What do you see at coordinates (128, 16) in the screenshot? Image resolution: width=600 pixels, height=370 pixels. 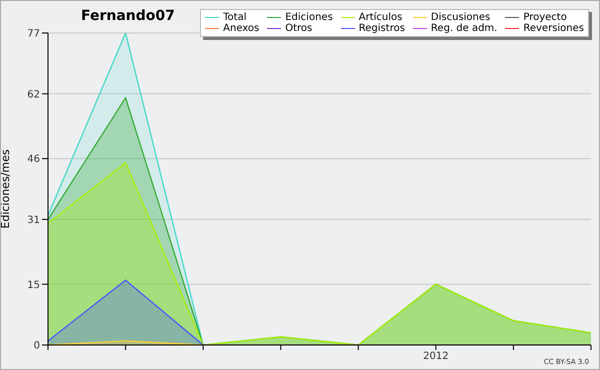 I see `chart-title: Fernando07` at bounding box center [128, 16].